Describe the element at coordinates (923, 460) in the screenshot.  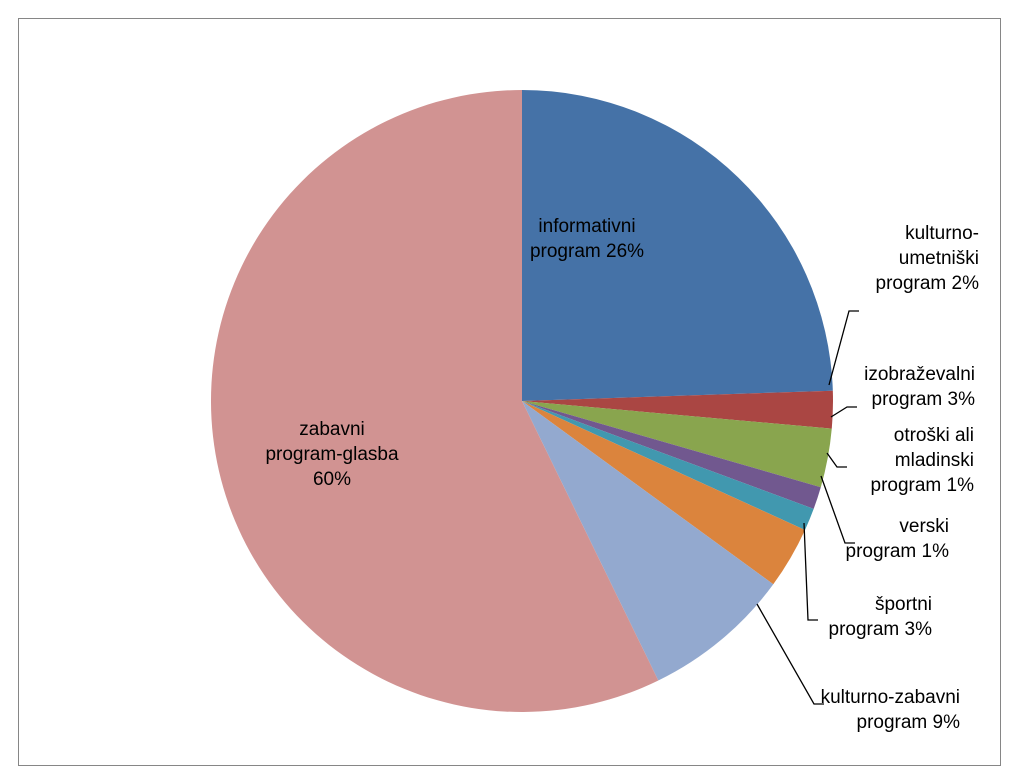
I see `data-label: otroški ali mladinski program 1%` at that location.